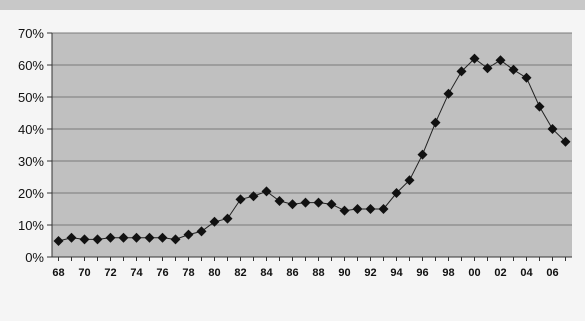  Describe the element at coordinates (136, 273) in the screenshot. I see `x-tick-label: 74` at that location.